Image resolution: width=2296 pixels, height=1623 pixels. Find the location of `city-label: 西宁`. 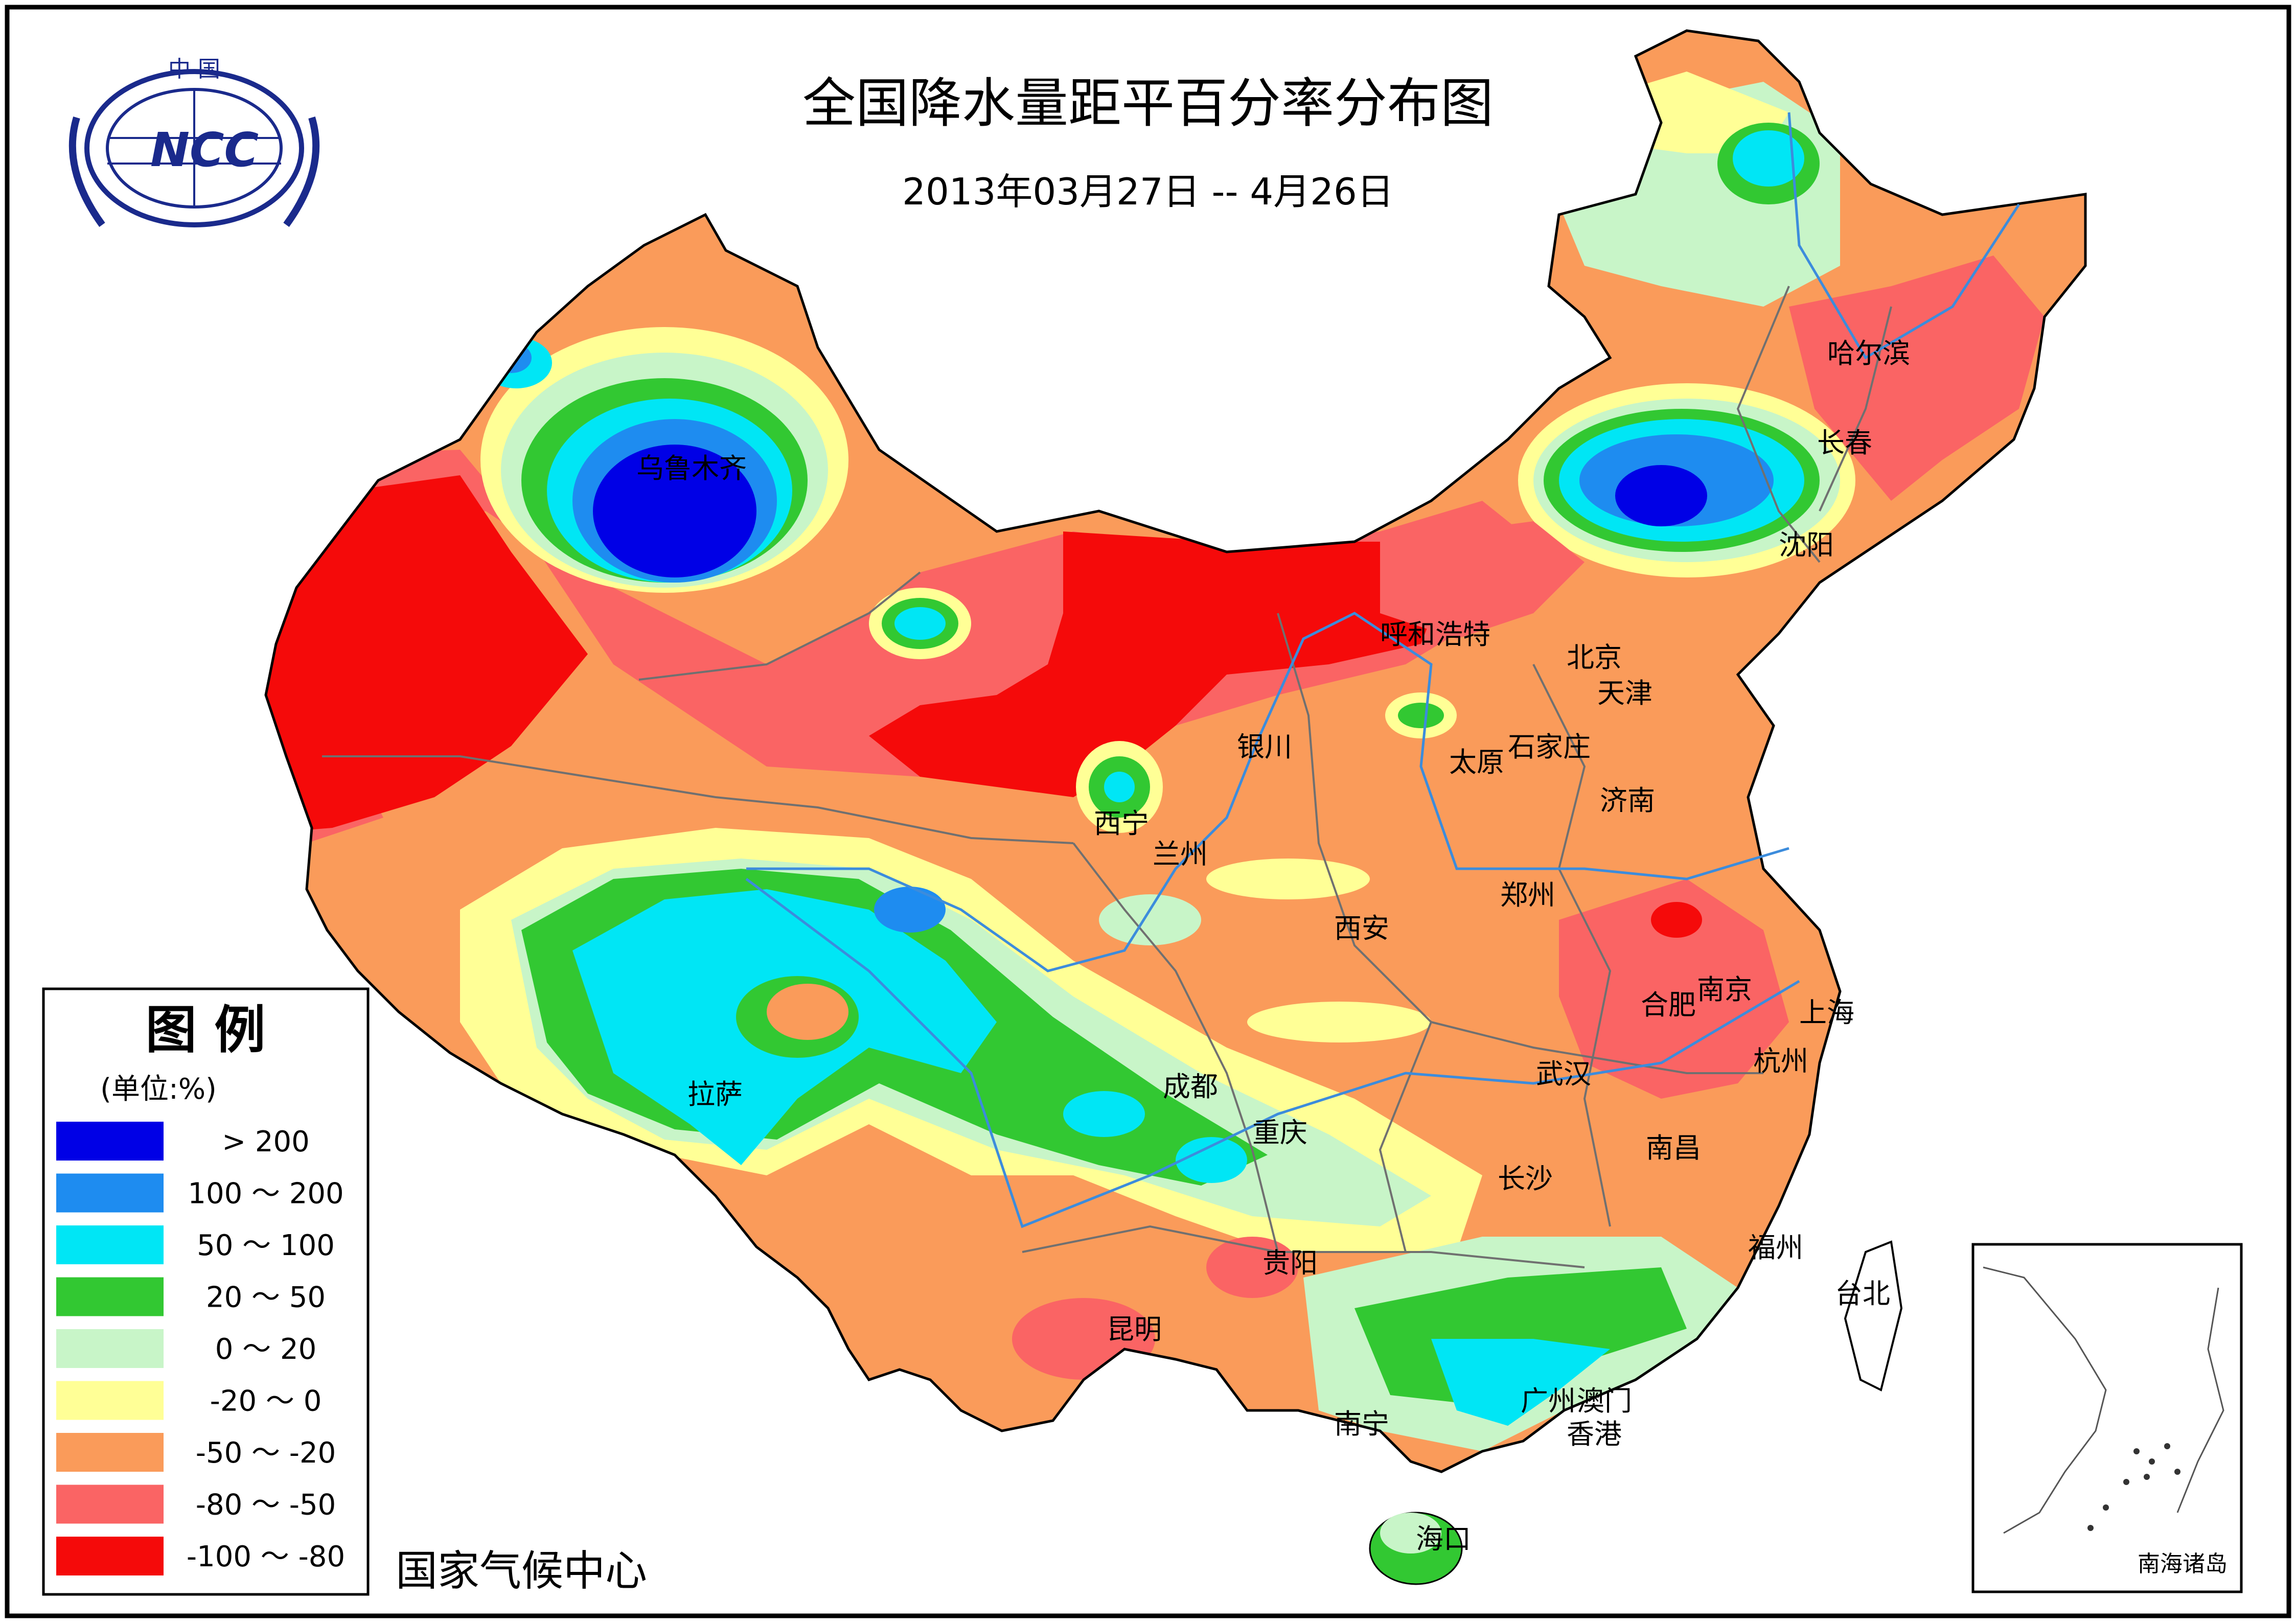

city-label: 西宁 is located at coordinates (1122, 824).